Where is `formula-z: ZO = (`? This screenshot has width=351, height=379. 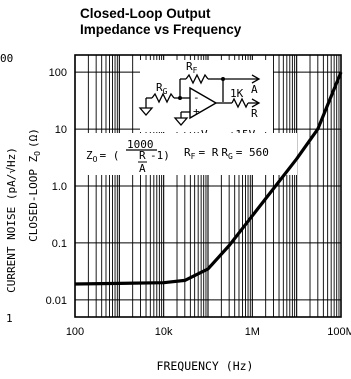 formula-z: ZO = ( is located at coordinates (102, 156).